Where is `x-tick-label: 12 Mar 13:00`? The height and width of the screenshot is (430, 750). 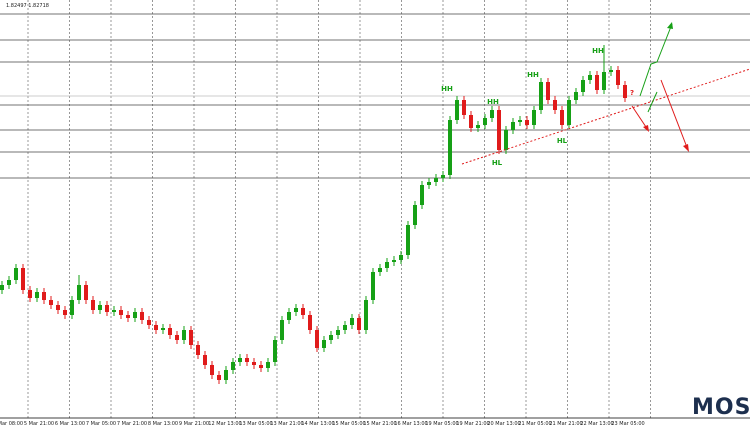
x-tick-label: 12 Mar 13:00 is located at coordinates (224, 424).